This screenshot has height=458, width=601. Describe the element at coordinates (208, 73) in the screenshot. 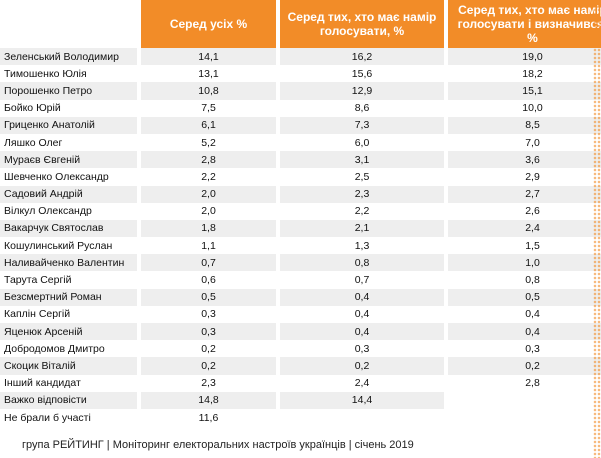

I see `percent-cell: 13,1` at that location.